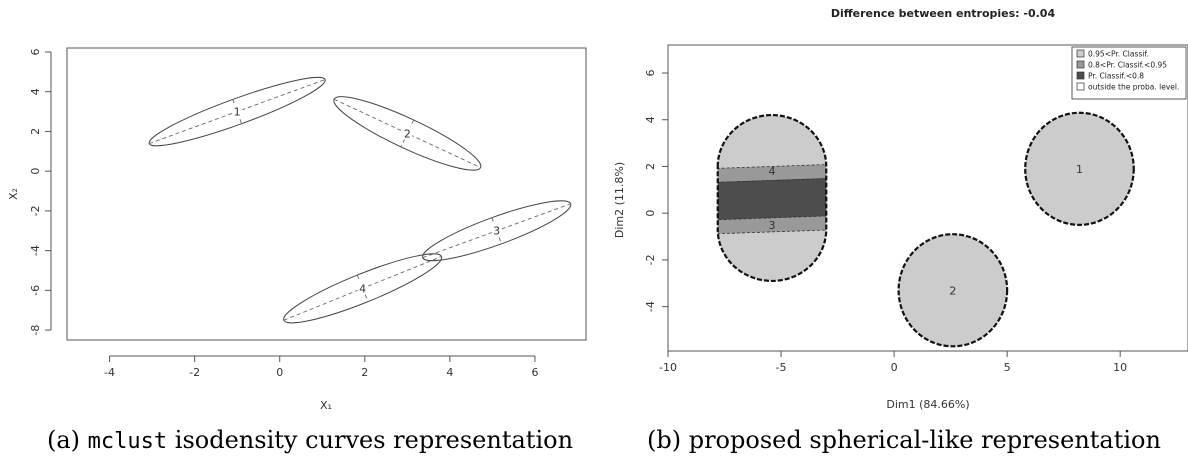  What do you see at coordinates (279, 372) in the screenshot?
I see `panel-a-x-tick-label: 0` at bounding box center [279, 372].